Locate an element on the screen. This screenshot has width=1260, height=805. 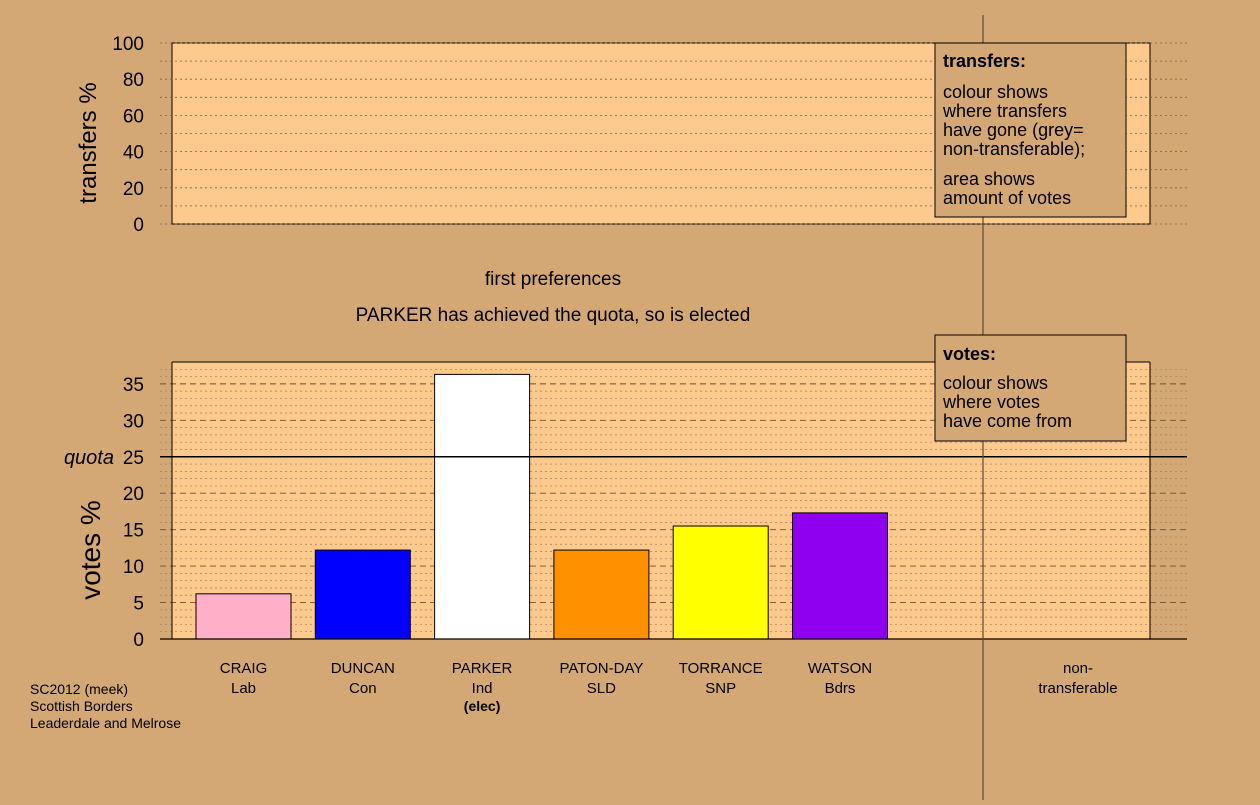
candidate-name: PATON-DAY is located at coordinates (601, 668).